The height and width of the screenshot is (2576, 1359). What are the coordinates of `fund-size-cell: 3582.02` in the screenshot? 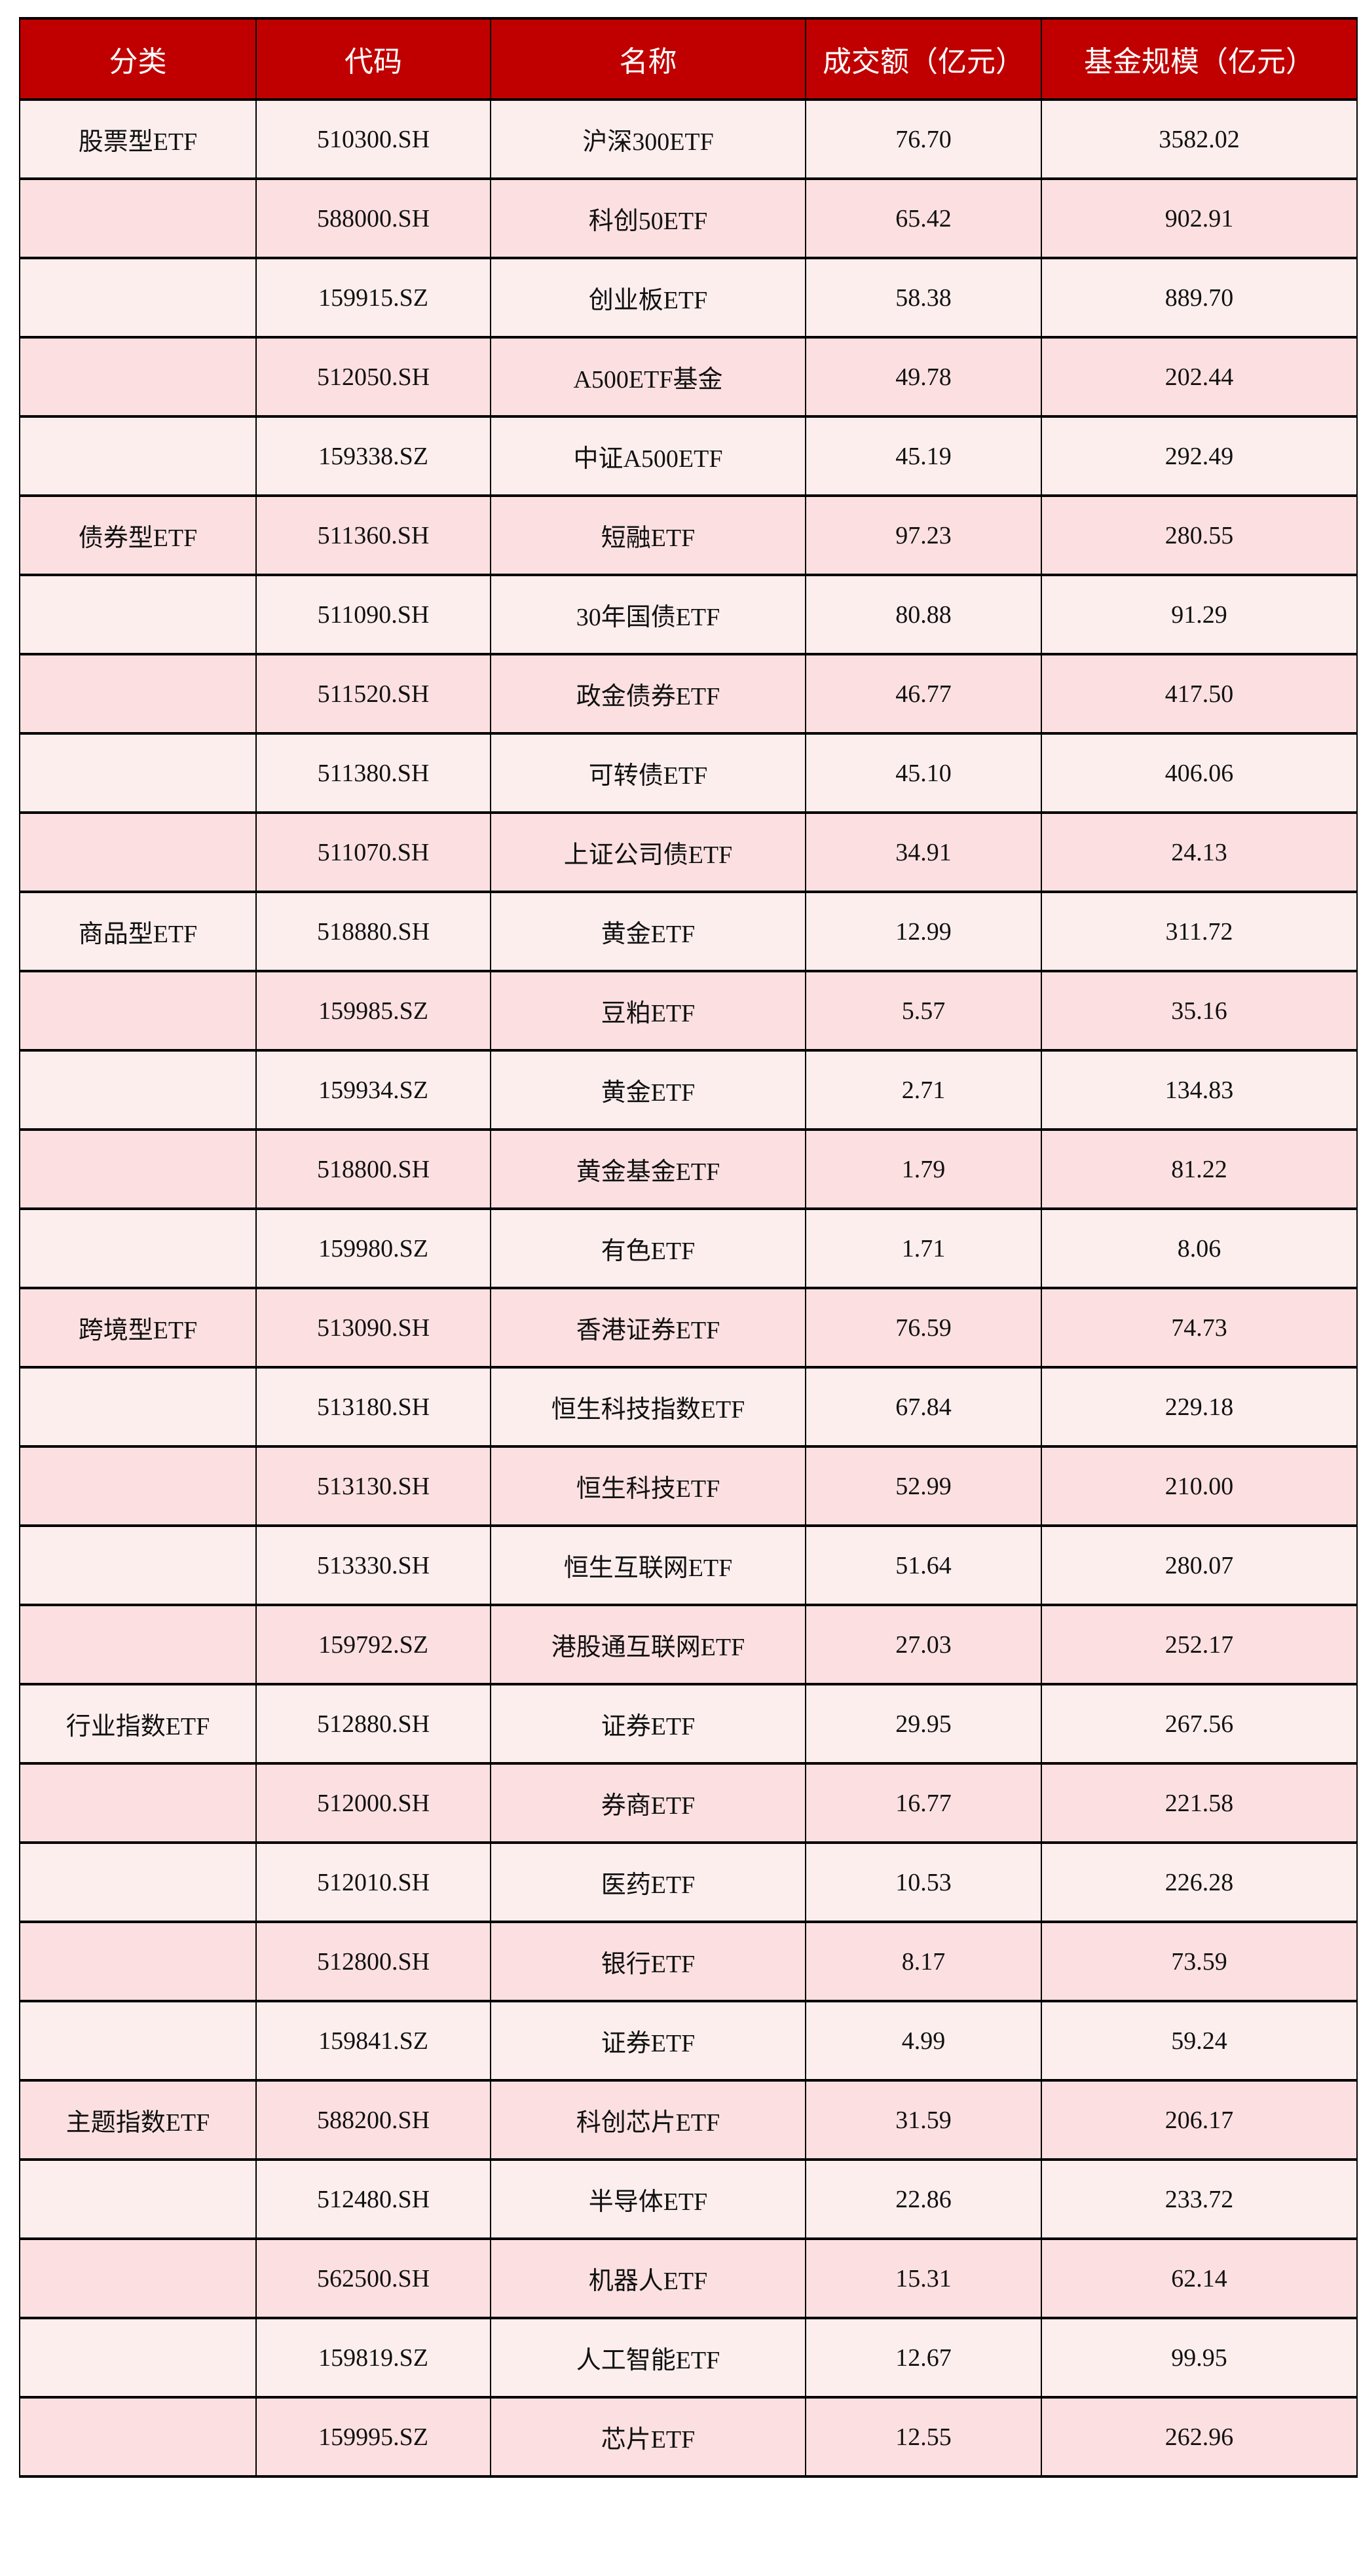 It's located at (1199, 139).